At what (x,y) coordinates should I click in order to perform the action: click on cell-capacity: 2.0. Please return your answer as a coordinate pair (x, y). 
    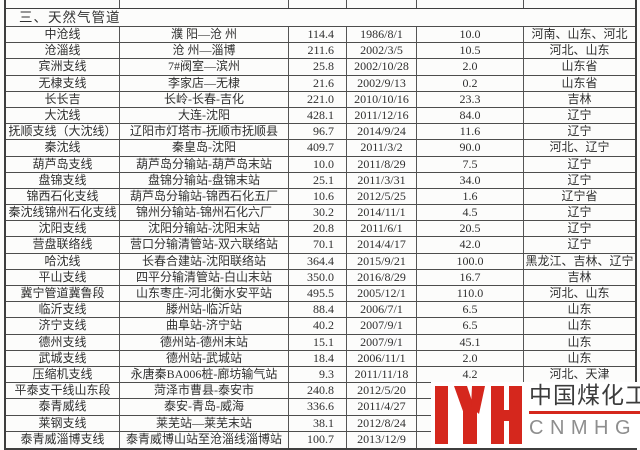
    Looking at the image, I should click on (470, 358).